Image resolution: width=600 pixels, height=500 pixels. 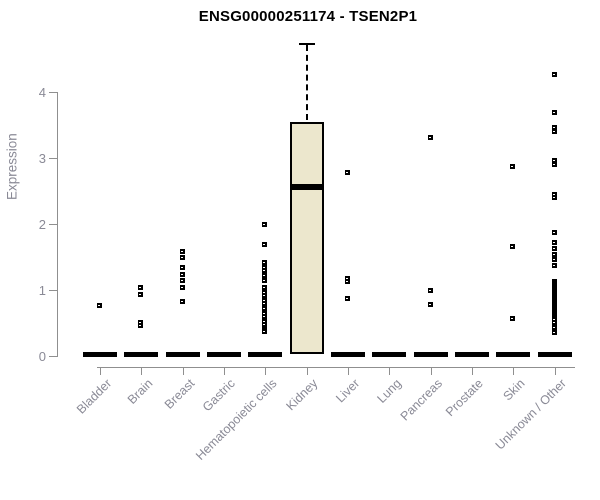 I want to click on upper-whisker-cap, so click(x=307, y=44).